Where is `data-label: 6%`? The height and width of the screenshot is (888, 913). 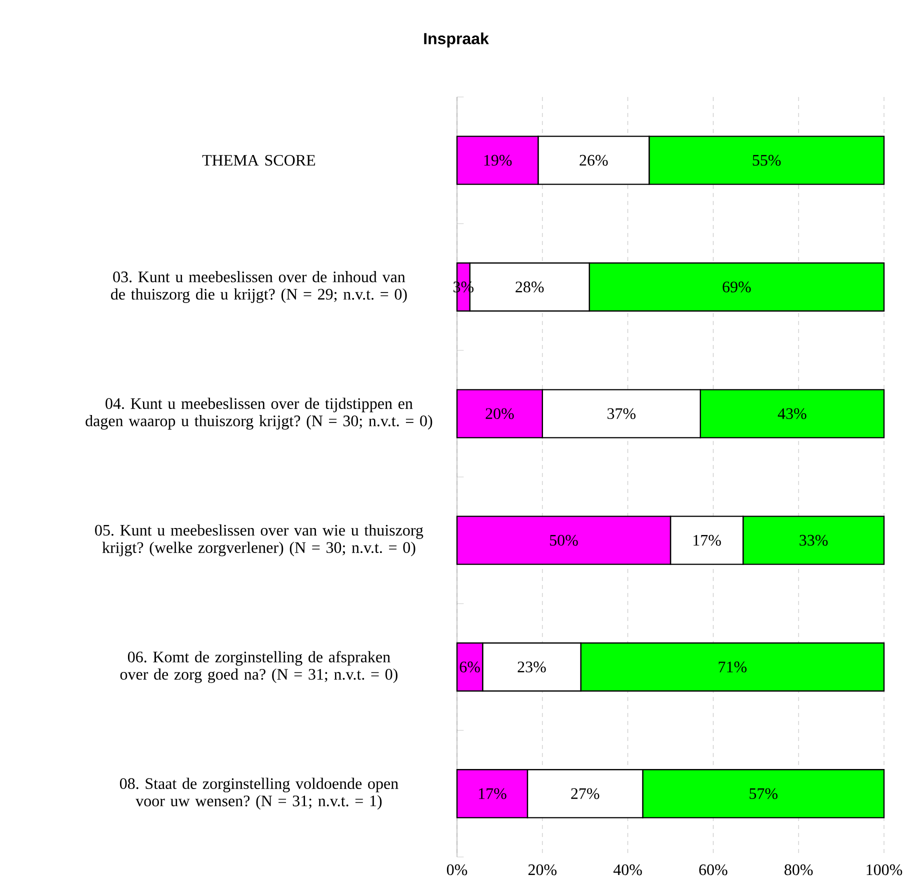
data-label: 6% is located at coordinates (470, 667).